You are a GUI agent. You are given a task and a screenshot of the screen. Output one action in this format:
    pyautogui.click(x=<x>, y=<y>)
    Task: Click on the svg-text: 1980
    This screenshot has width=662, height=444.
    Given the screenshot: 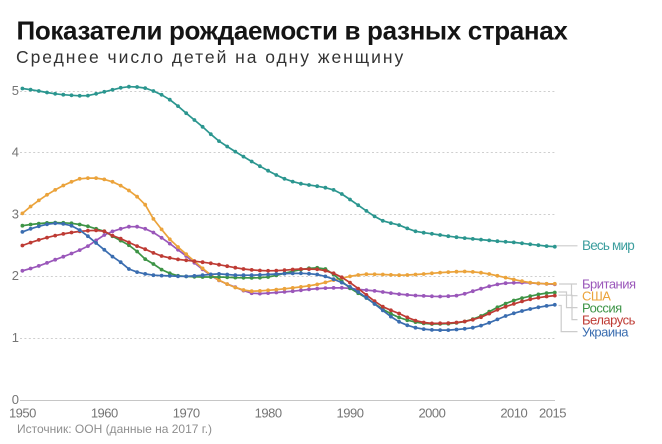 What is the action you would take?
    pyautogui.click(x=268, y=413)
    